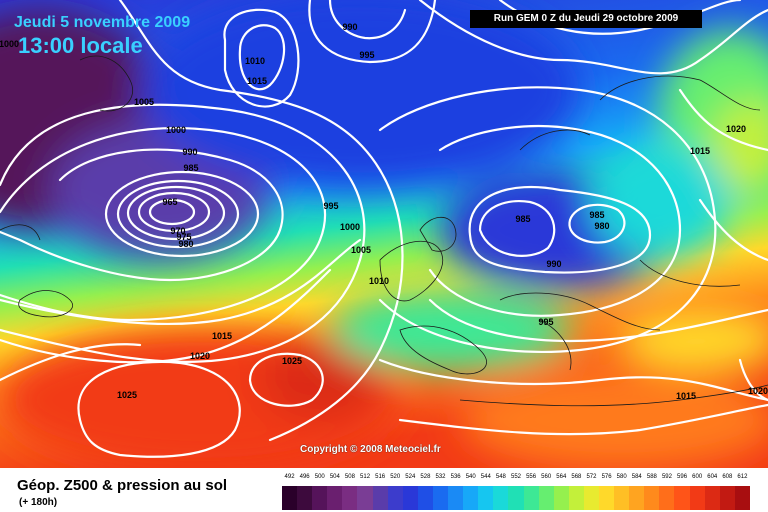 Image resolution: width=768 pixels, height=512 pixels. What do you see at coordinates (621, 477) in the screenshot?
I see `color-scale-label: 580` at bounding box center [621, 477].